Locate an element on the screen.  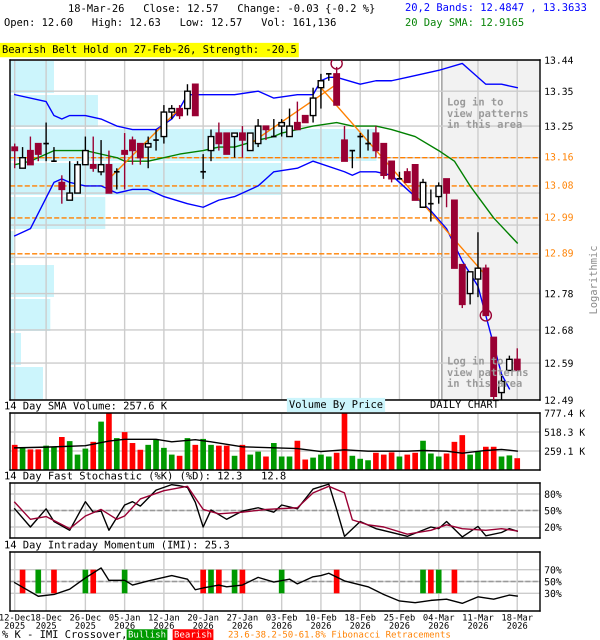
text: 20 Day SMA: 12.9165 is located at coordinates (465, 23).